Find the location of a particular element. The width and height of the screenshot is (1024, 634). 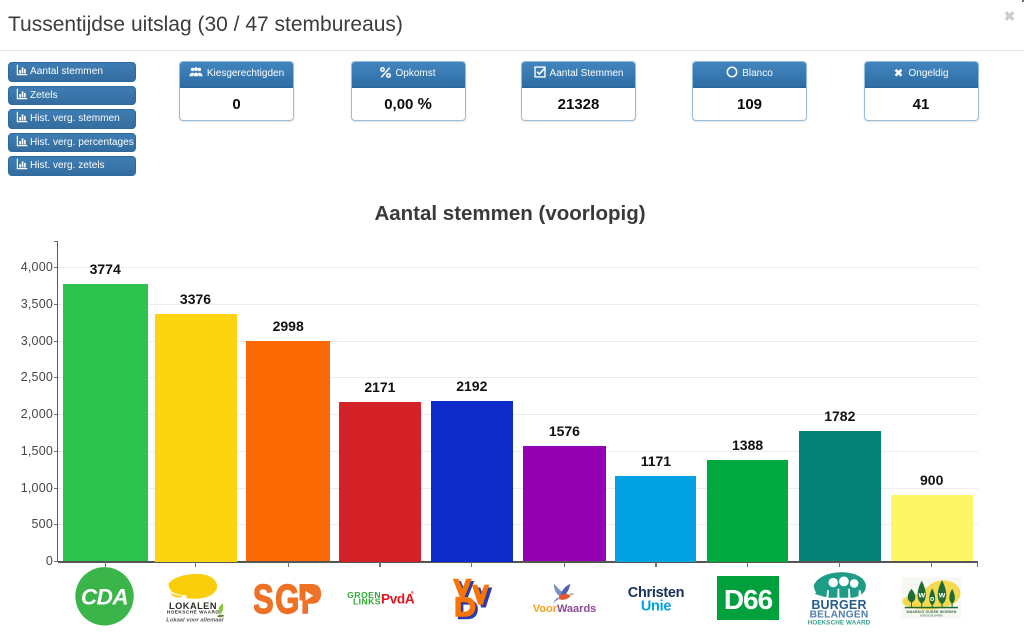

svg-text: Christen is located at coordinates (656, 593).